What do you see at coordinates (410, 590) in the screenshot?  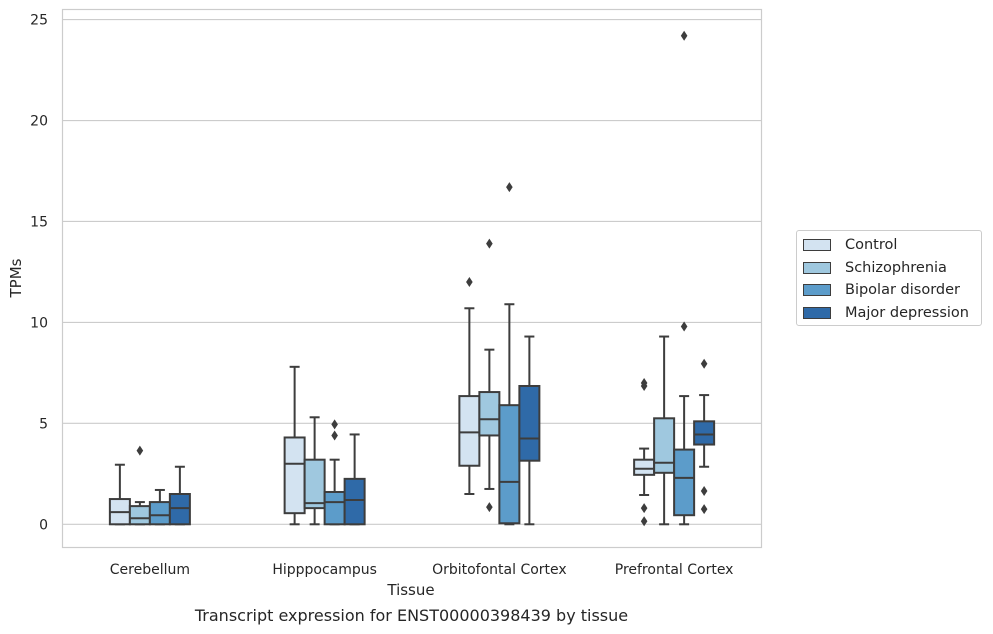 I see `x-axis-title: Tissue` at bounding box center [410, 590].